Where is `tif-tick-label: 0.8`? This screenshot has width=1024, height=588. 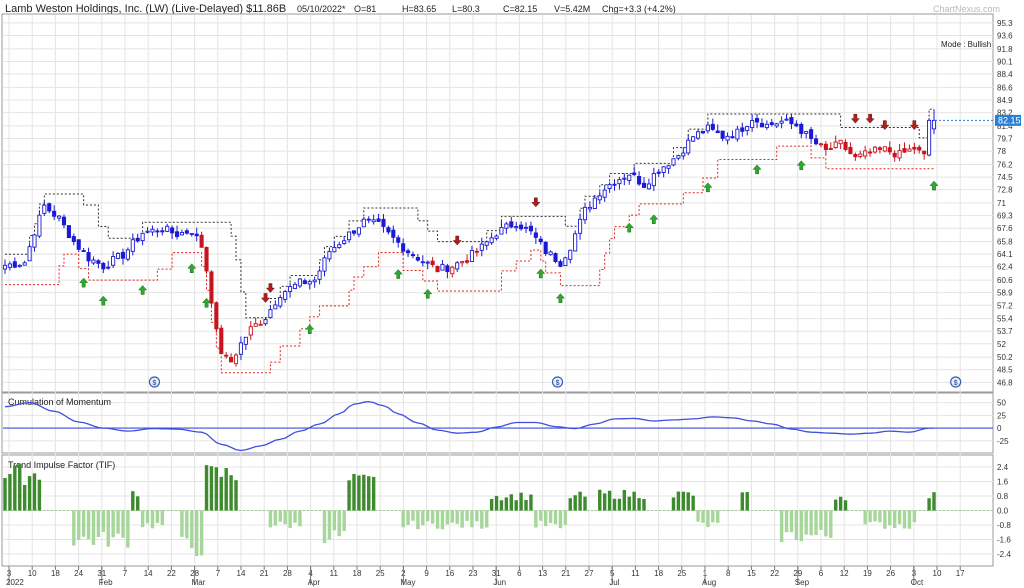 tif-tick-label: 0.8 is located at coordinates (1003, 496).